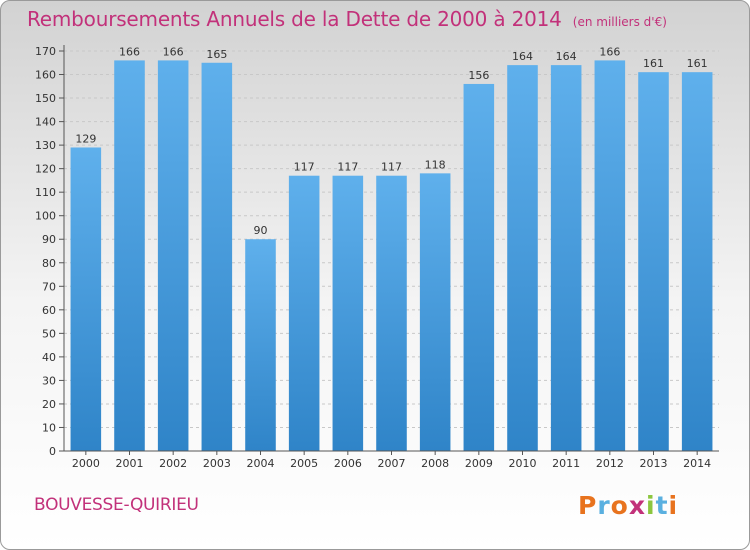 This screenshot has height=550, width=750. What do you see at coordinates (662, 505) in the screenshot?
I see `logo-letter: t` at bounding box center [662, 505].